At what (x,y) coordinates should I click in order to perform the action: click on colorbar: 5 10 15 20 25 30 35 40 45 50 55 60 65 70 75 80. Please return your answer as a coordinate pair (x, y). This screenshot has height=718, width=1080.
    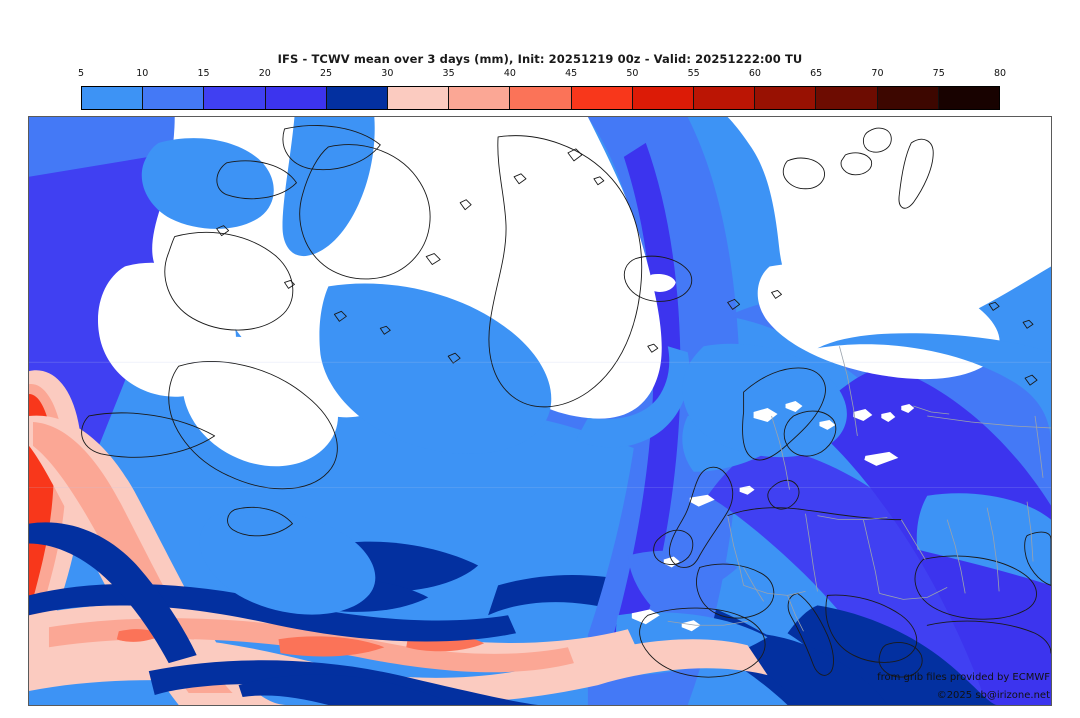
    Looking at the image, I should click on (542, 89).